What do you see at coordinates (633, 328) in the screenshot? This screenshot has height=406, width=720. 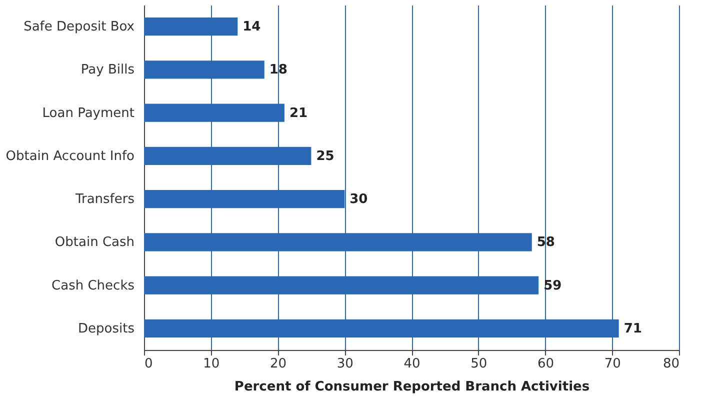 I see `data-label: 71` at bounding box center [633, 328].